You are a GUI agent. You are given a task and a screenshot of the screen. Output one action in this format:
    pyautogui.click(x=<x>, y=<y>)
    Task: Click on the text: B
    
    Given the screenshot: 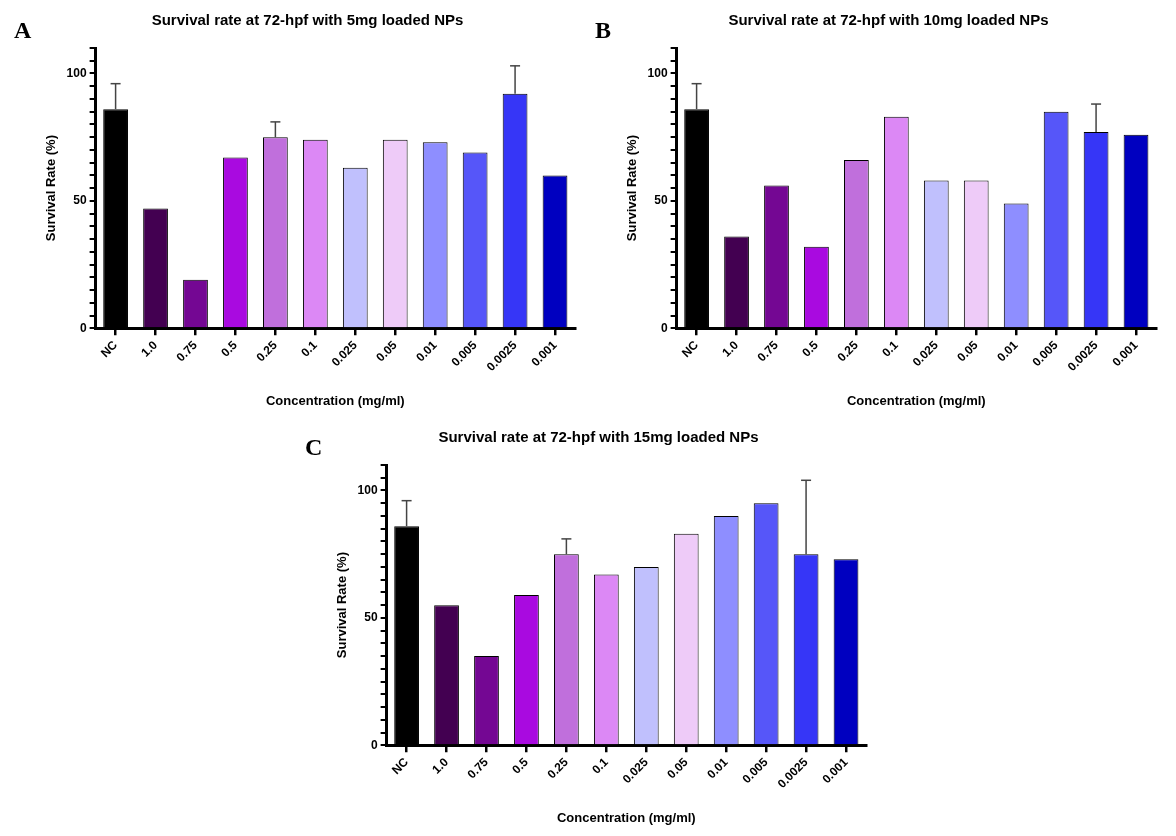 What is the action you would take?
    pyautogui.click(x=603, y=30)
    